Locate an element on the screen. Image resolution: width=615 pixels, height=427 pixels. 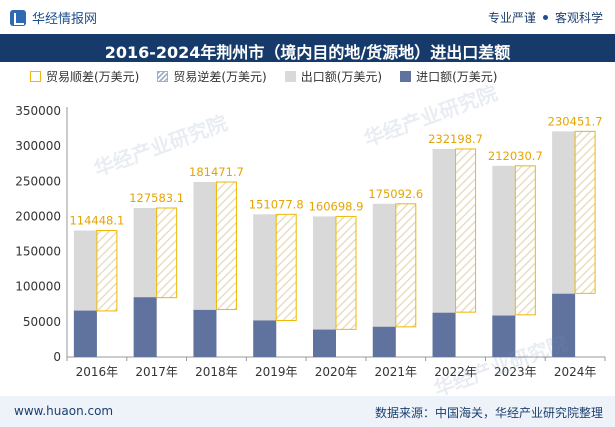
surplus-data-label-1: 127583.1 is located at coordinates (156, 198).